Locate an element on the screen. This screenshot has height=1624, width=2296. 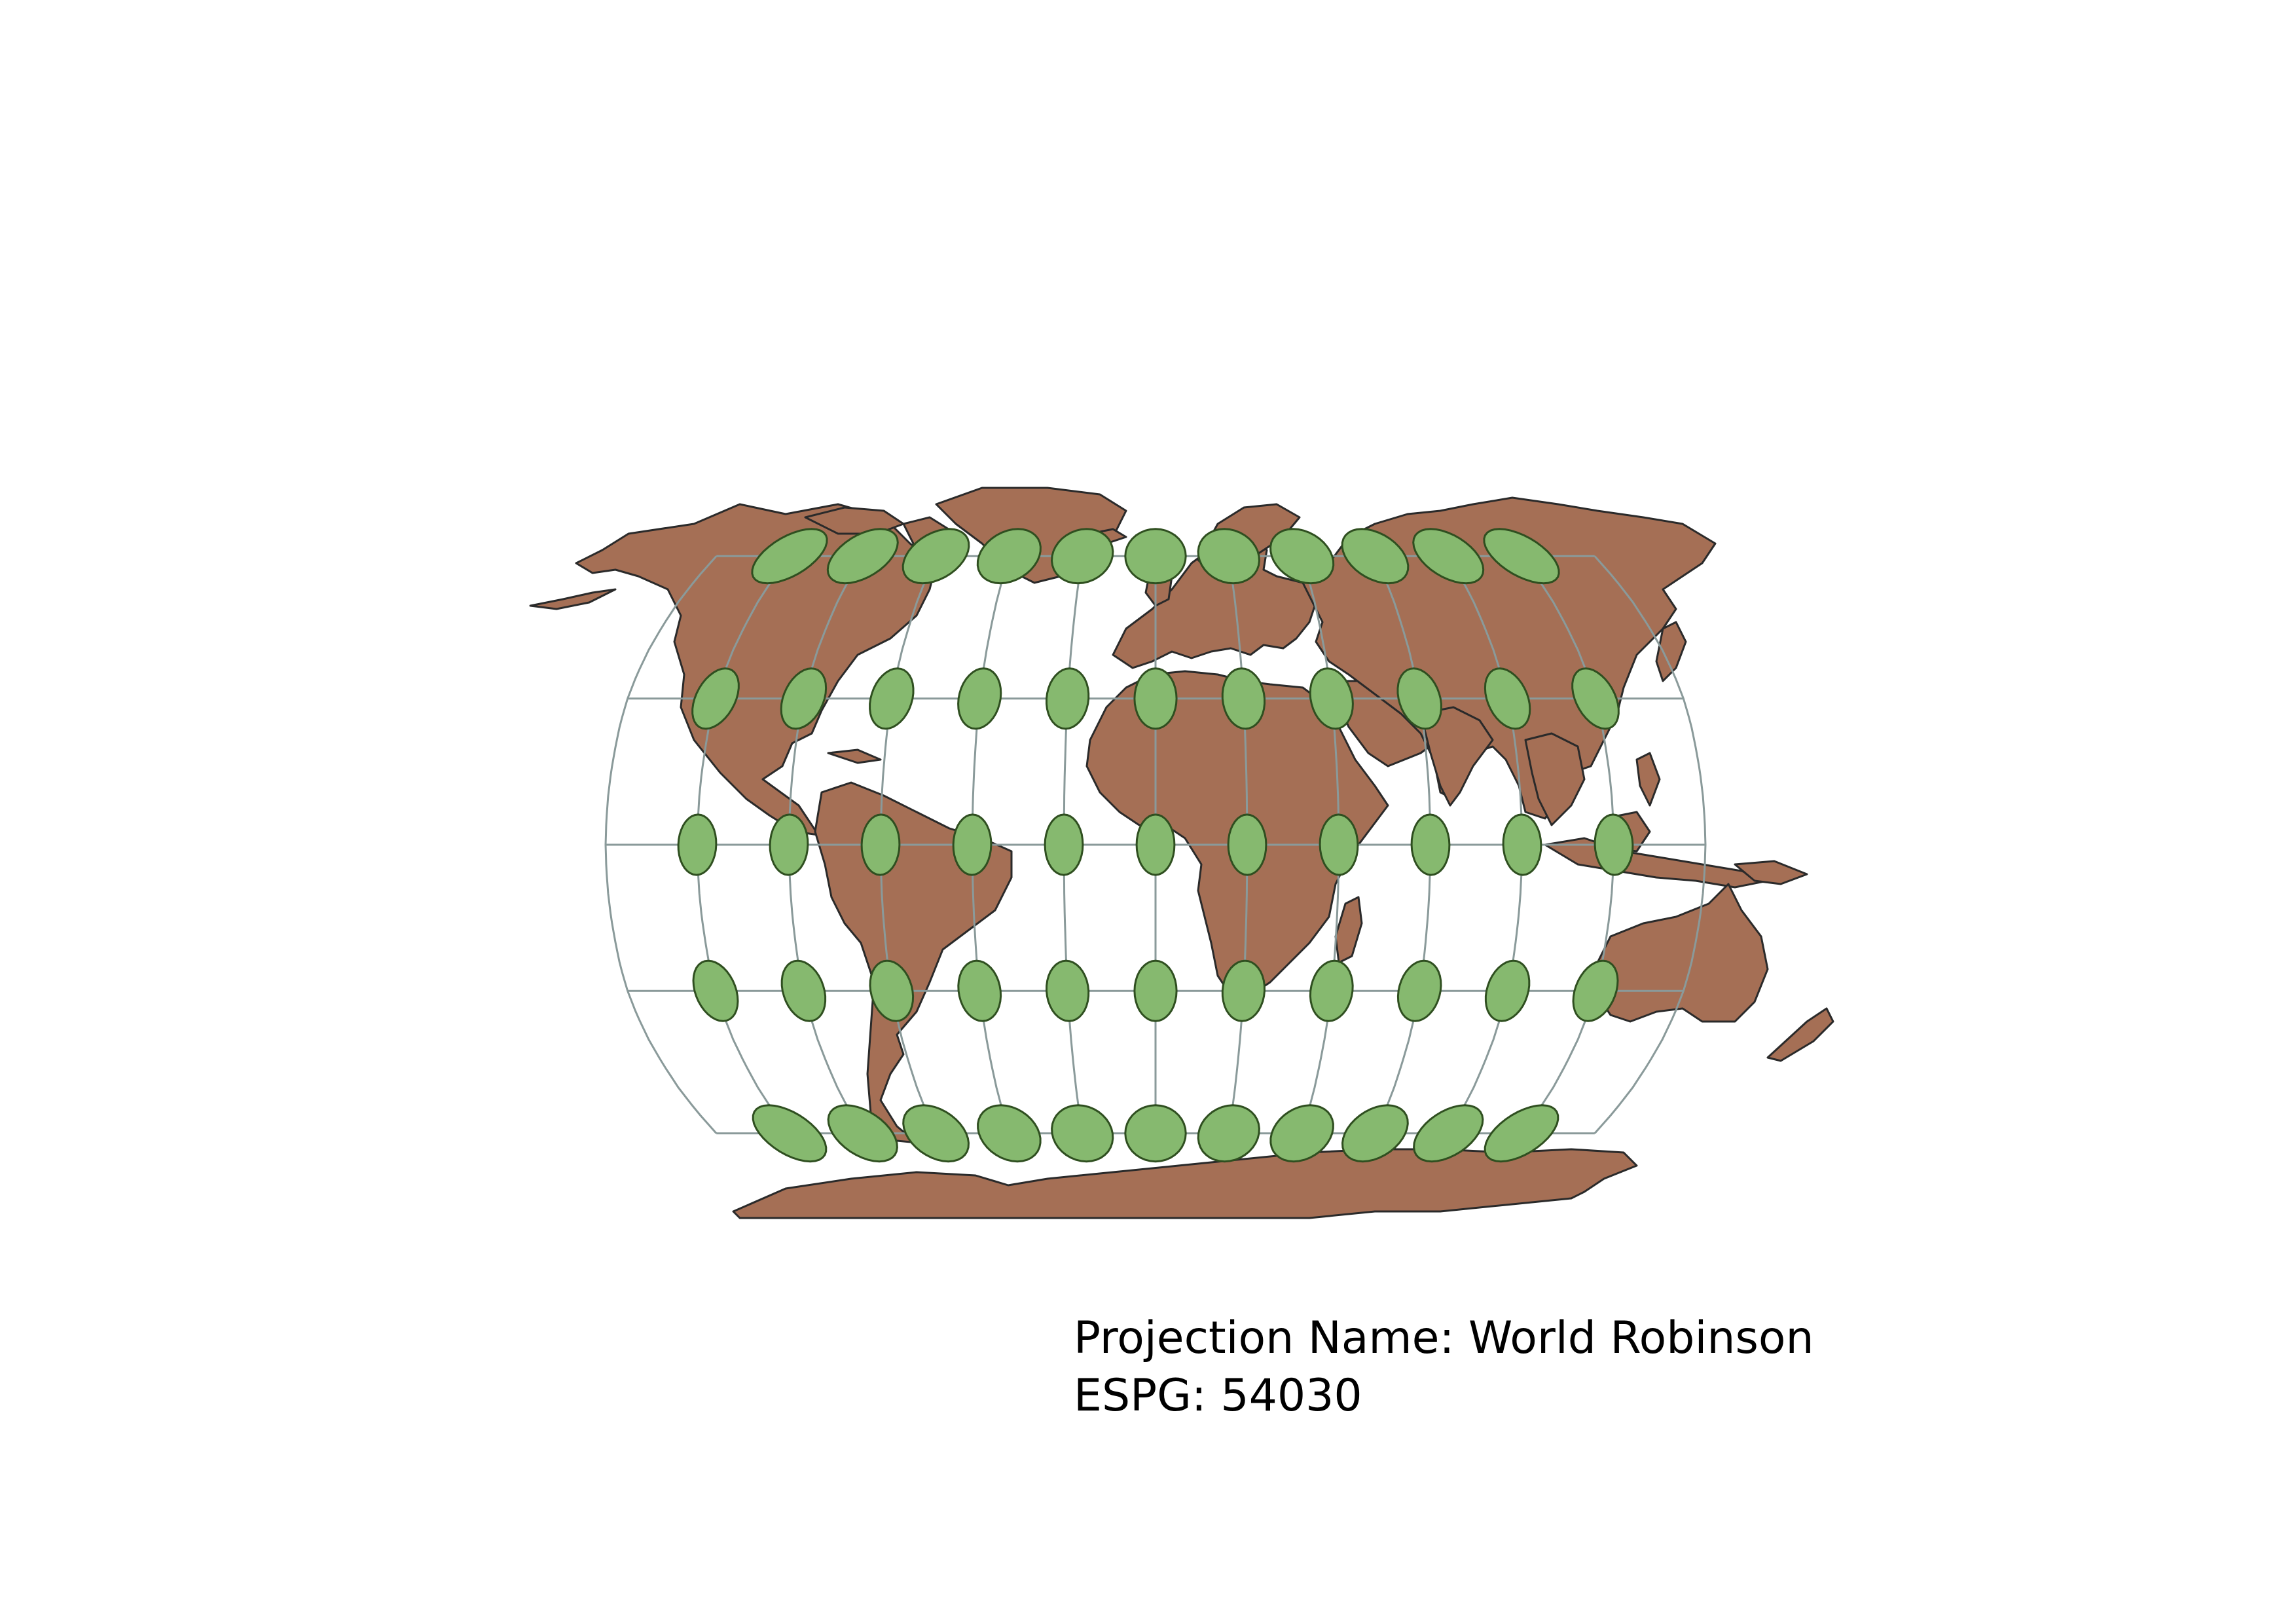
continent-australia is located at coordinates (1682, 953).